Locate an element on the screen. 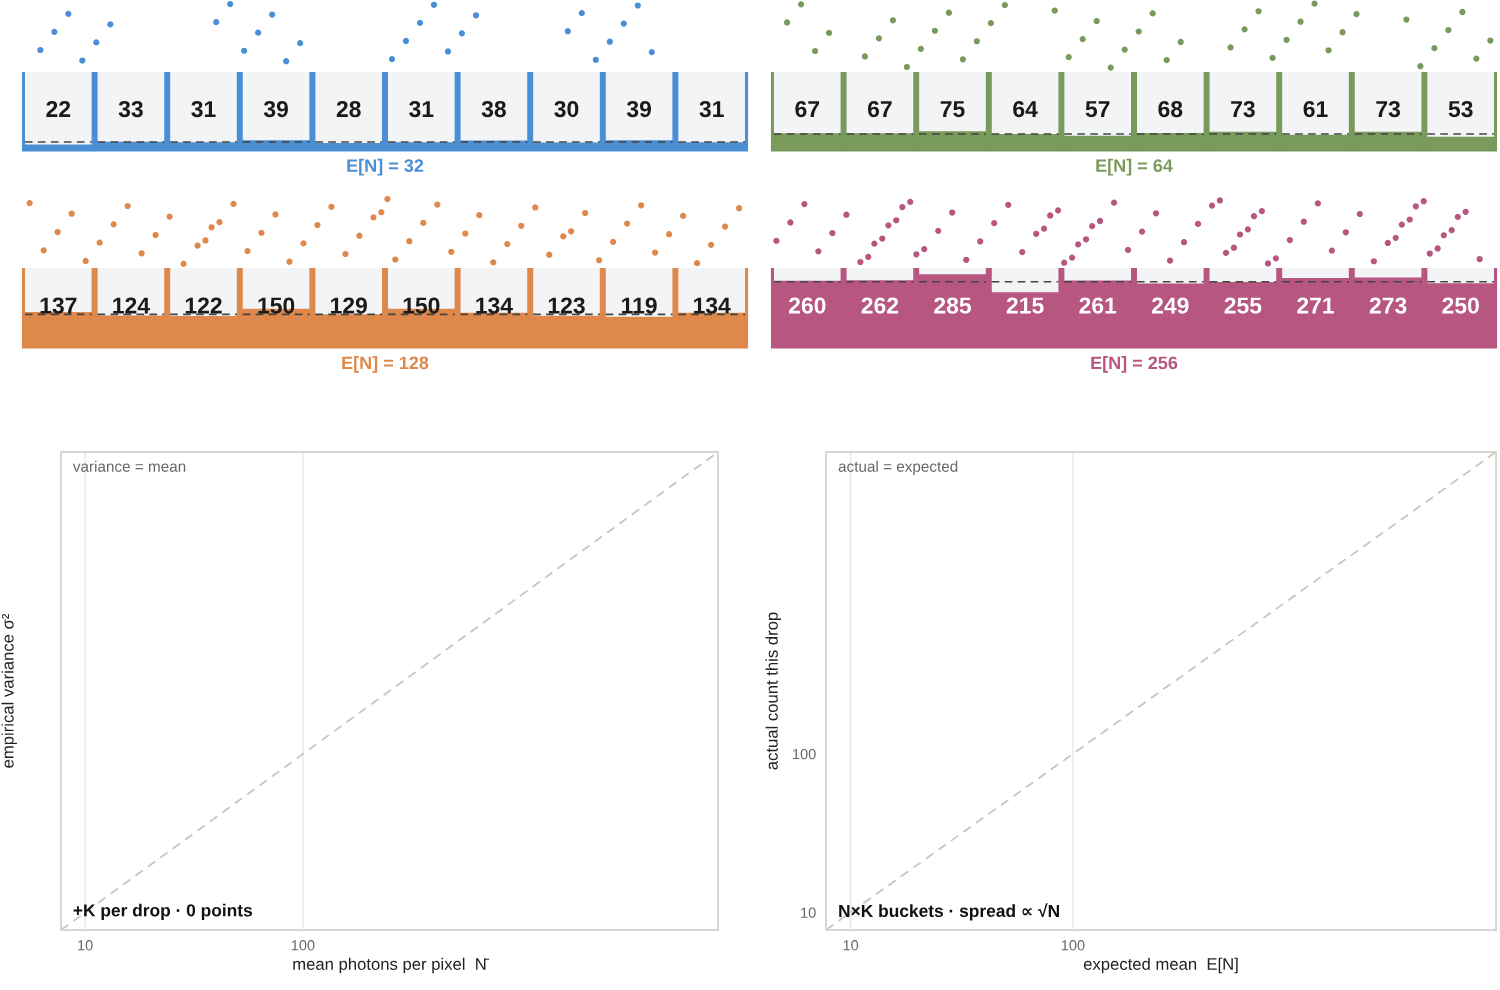  data-label: 215 is located at coordinates (1025, 305).